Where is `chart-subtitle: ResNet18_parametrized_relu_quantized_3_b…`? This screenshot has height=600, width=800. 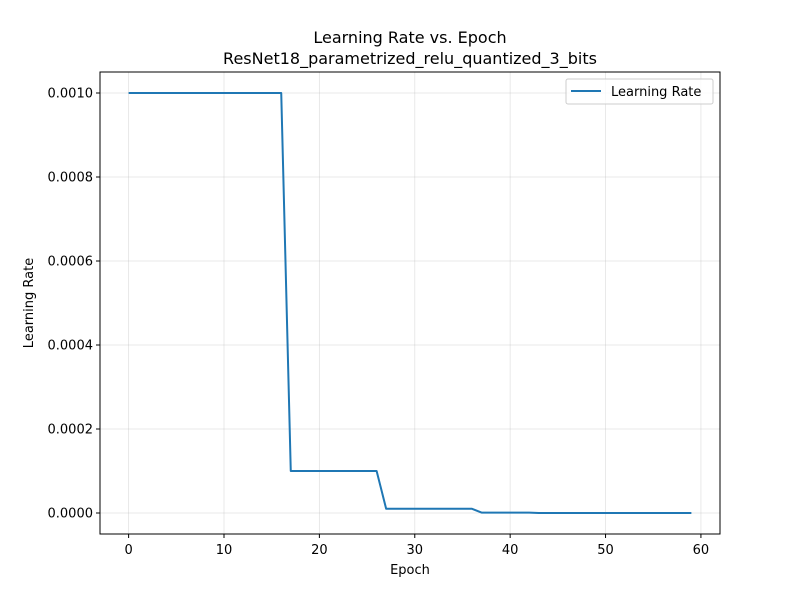
chart-subtitle: ResNet18_parametrized_relu_quantized_3_b… is located at coordinates (410, 59).